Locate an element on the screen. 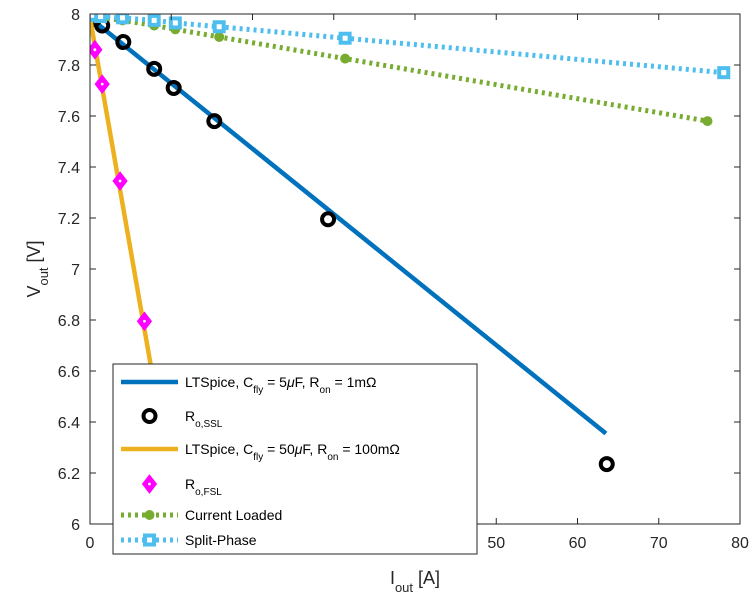 The image size is (756, 596). series-line-lt2 is located at coordinates (122, 194).